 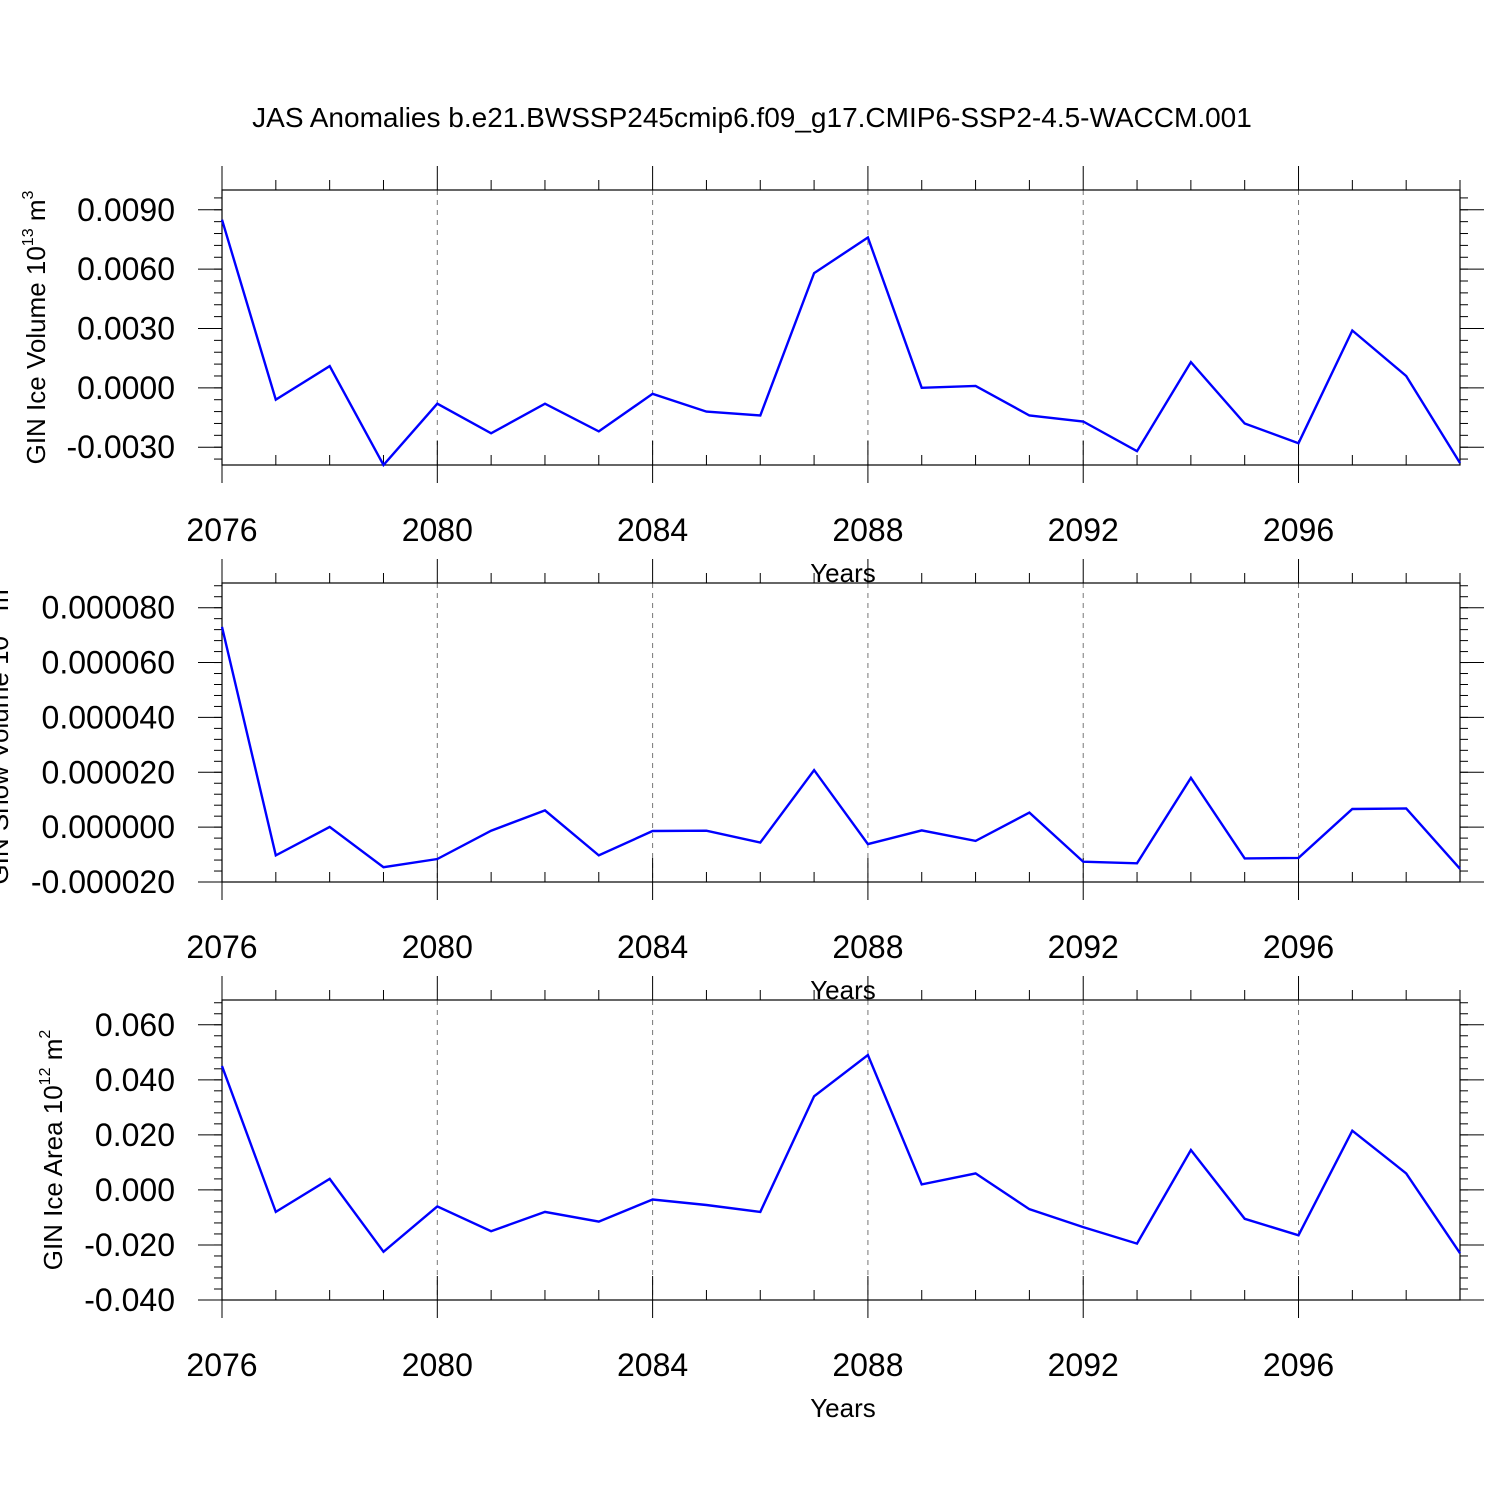 I want to click on y-tick-label: -0.000020, so click(x=103, y=882).